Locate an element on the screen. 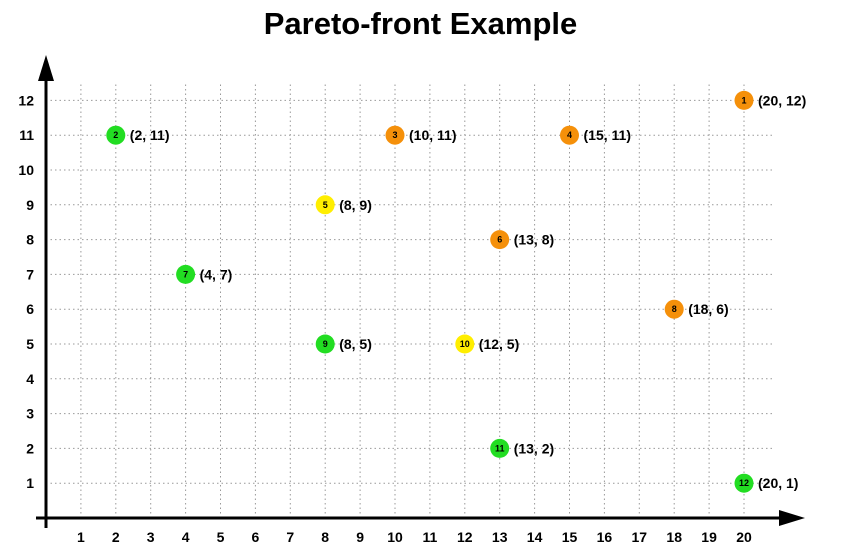 The width and height of the screenshot is (841, 548). x-tick-label: 1 is located at coordinates (81, 537).